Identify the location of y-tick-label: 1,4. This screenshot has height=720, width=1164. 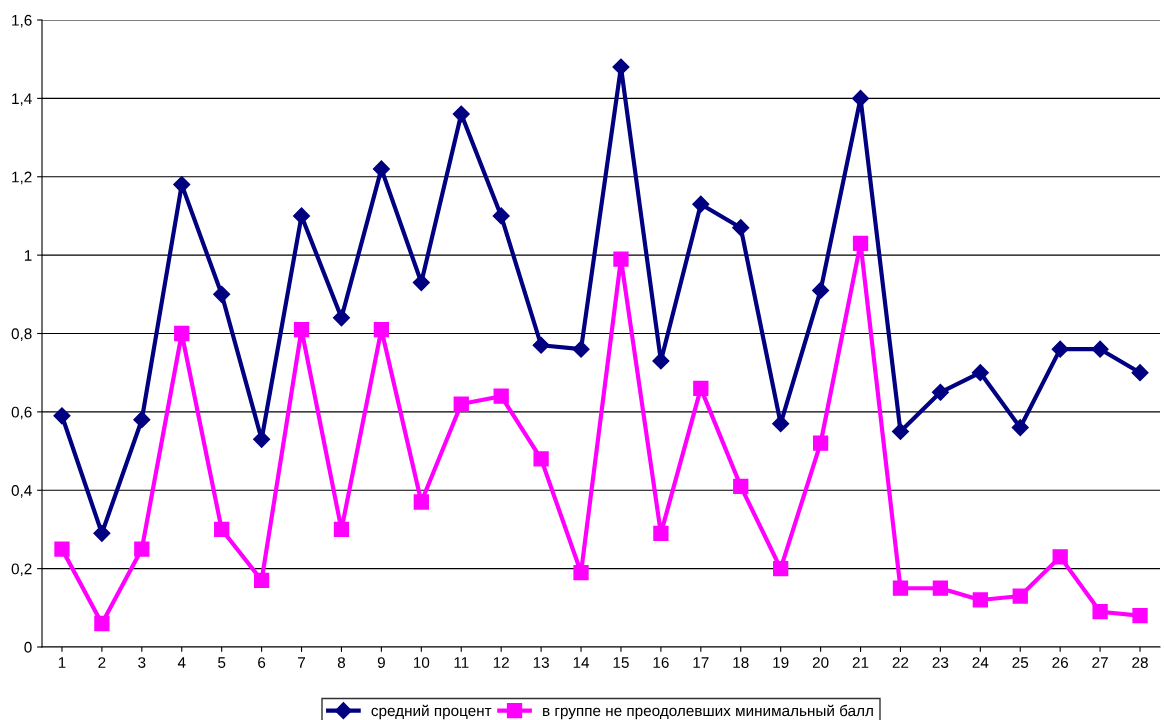
(22, 99).